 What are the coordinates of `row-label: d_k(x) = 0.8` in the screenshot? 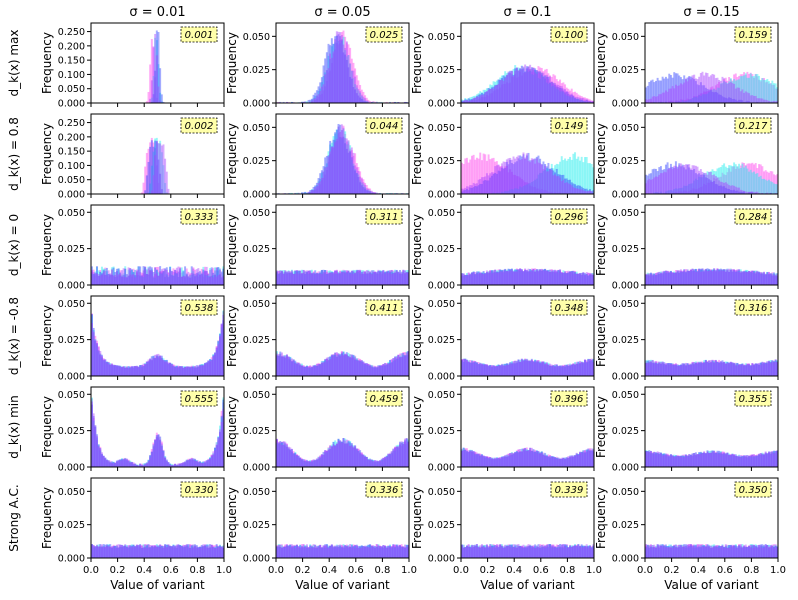 It's located at (14, 154).